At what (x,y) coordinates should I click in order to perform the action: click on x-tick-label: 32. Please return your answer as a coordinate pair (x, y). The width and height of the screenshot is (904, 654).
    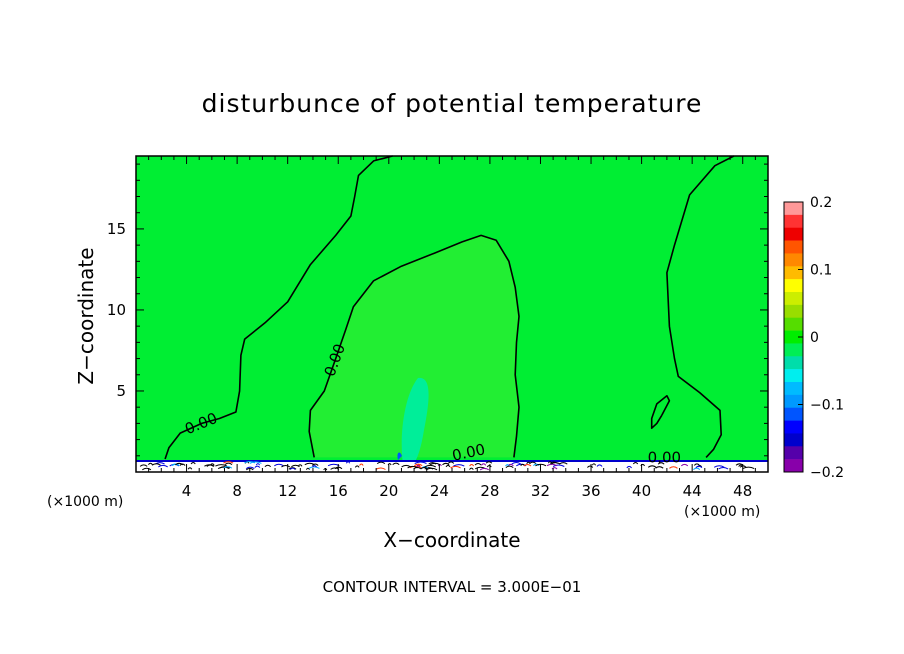
    Looking at the image, I should click on (540, 491).